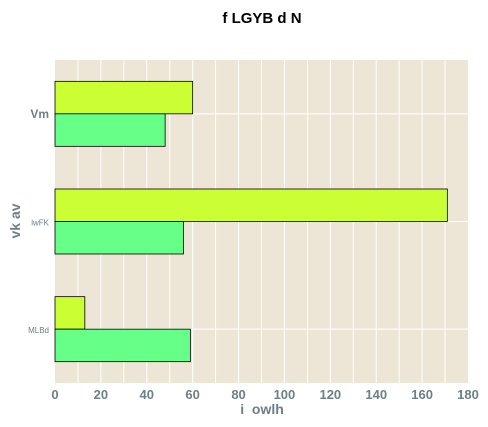 The image size is (488, 427). Describe the element at coordinates (468, 394) in the screenshot. I see `x-tick-label: 180` at that location.